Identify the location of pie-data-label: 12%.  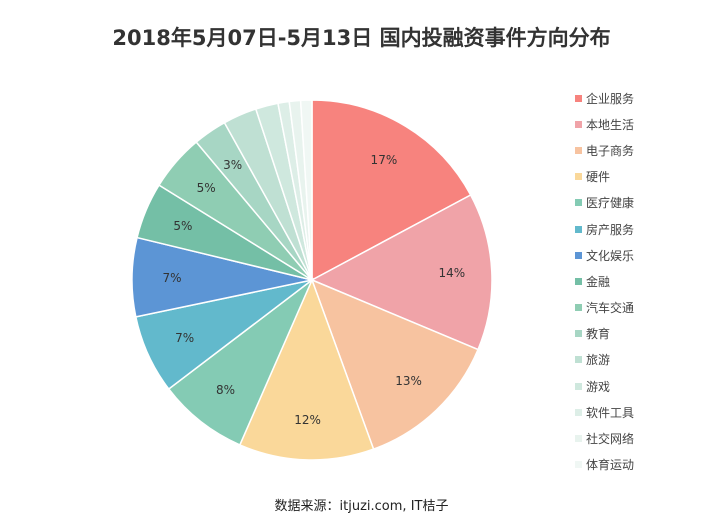
(307, 419).